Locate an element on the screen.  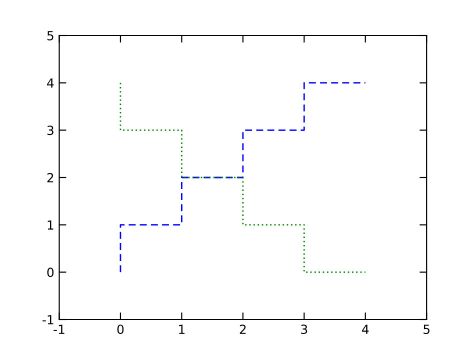
y-tick-label: 4 is located at coordinates (50, 83).